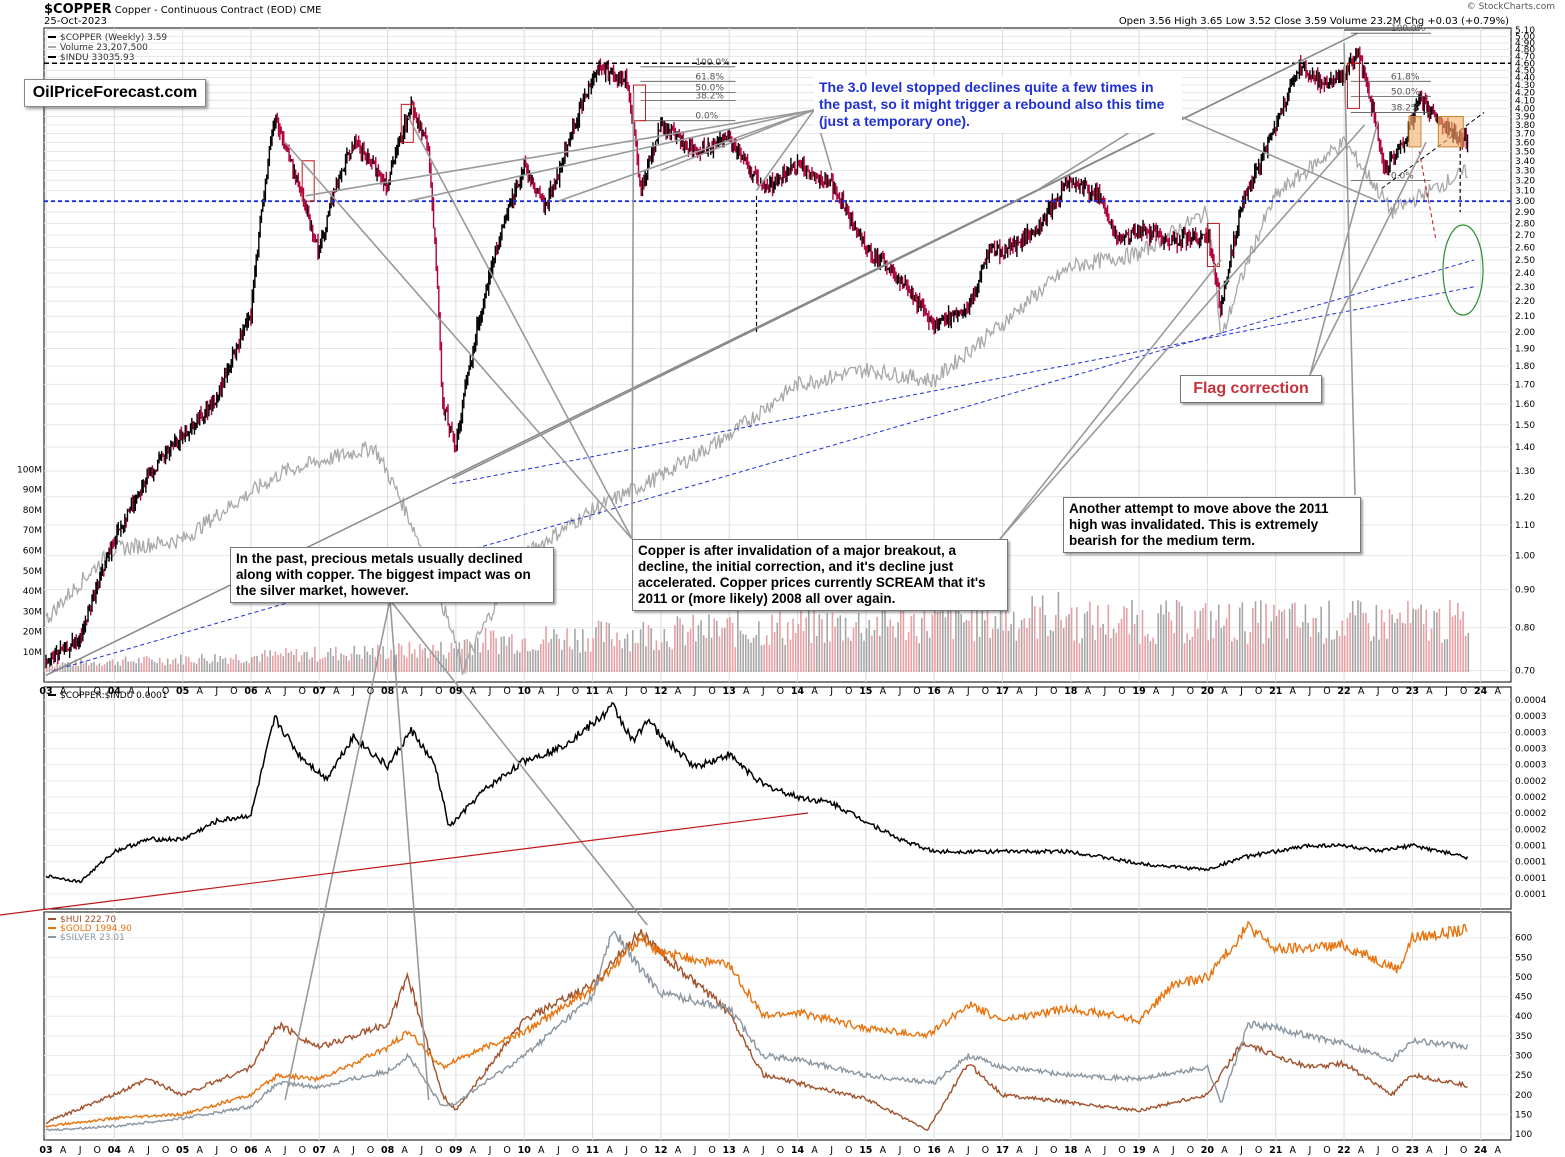 This screenshot has width=1565, height=1157. Describe the element at coordinates (520, 328) in the screenshot. I see `callout-line` at that location.